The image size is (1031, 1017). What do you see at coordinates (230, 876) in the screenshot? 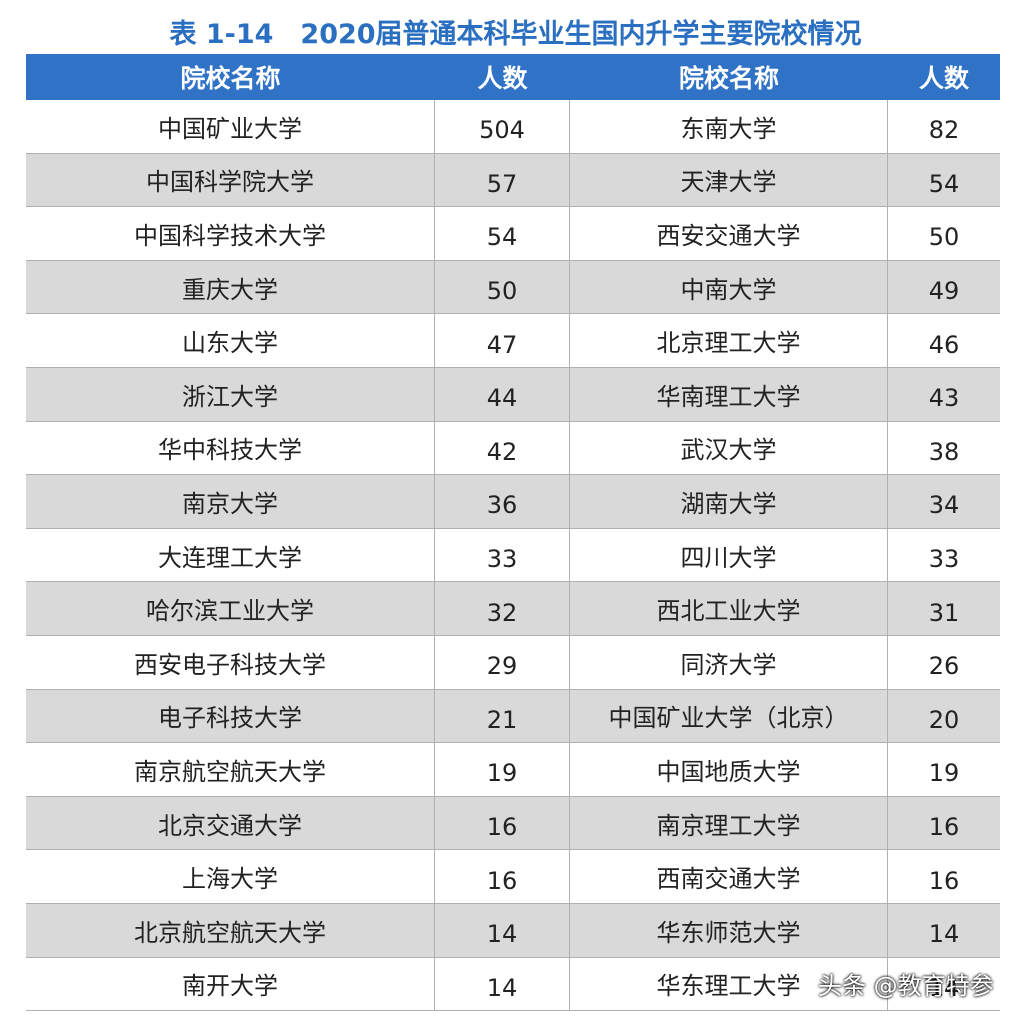
I see `school-cell: 上海大学` at bounding box center [230, 876].